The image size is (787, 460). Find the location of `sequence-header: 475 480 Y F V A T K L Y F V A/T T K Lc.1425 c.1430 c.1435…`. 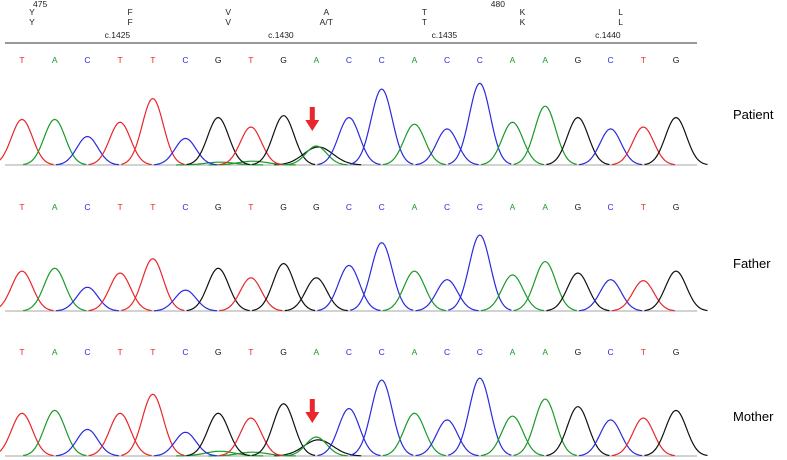

sequence-header: 475 480 Y F V A T K L Y F V A/T T K Lc.1425 c.1430 c.1435… is located at coordinates (326, 20).